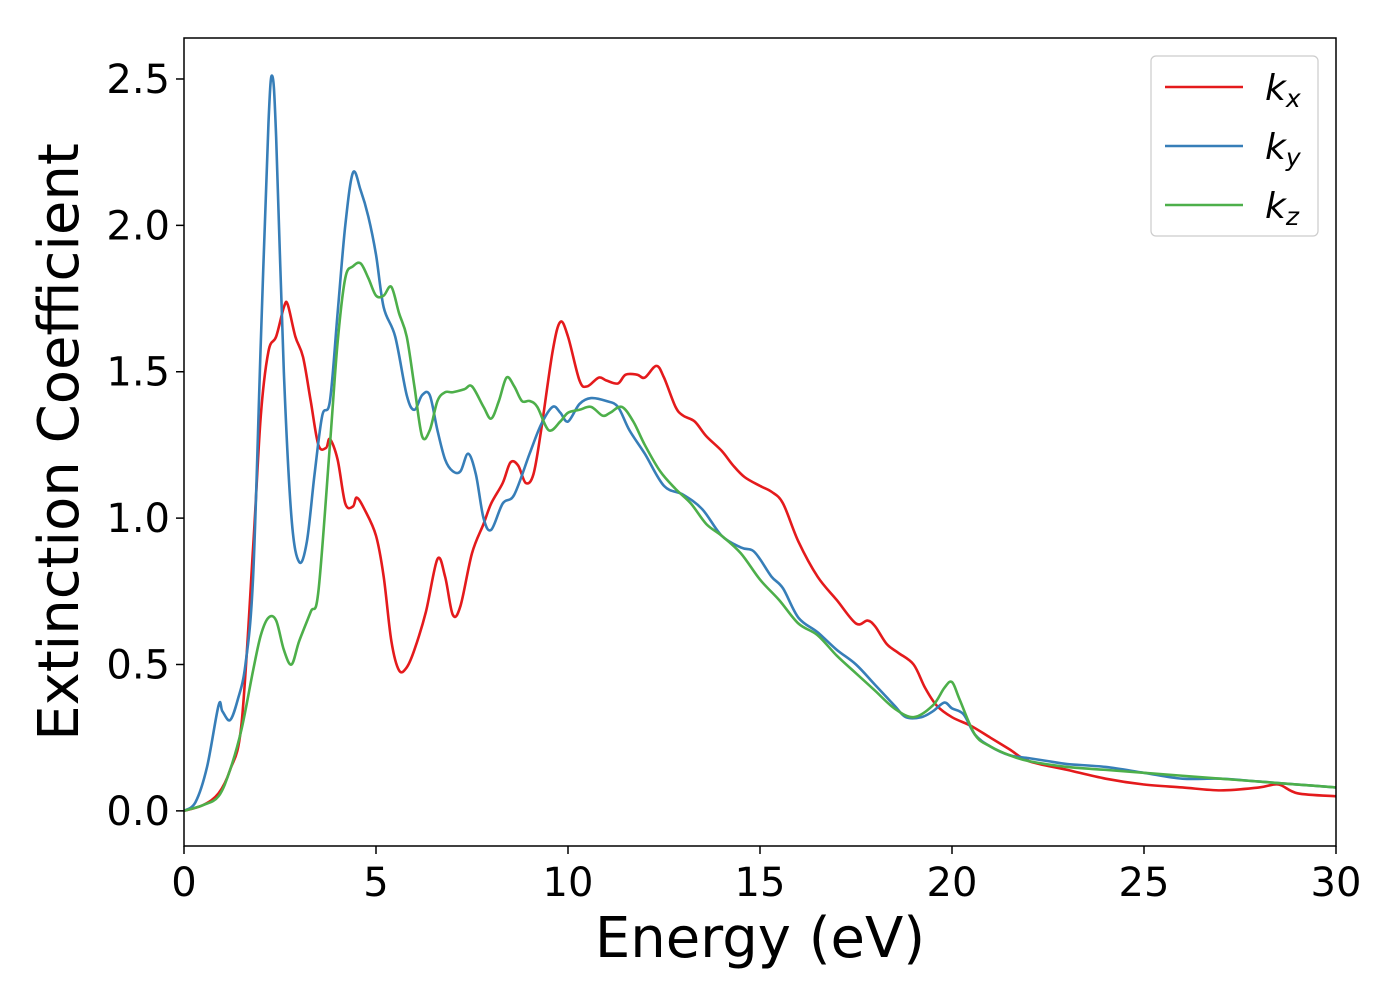 Image resolution: width=1400 pixels, height=1000 pixels. What do you see at coordinates (59, 442) in the screenshot?
I see `y-axis-title: Extinction Coefficient` at bounding box center [59, 442].